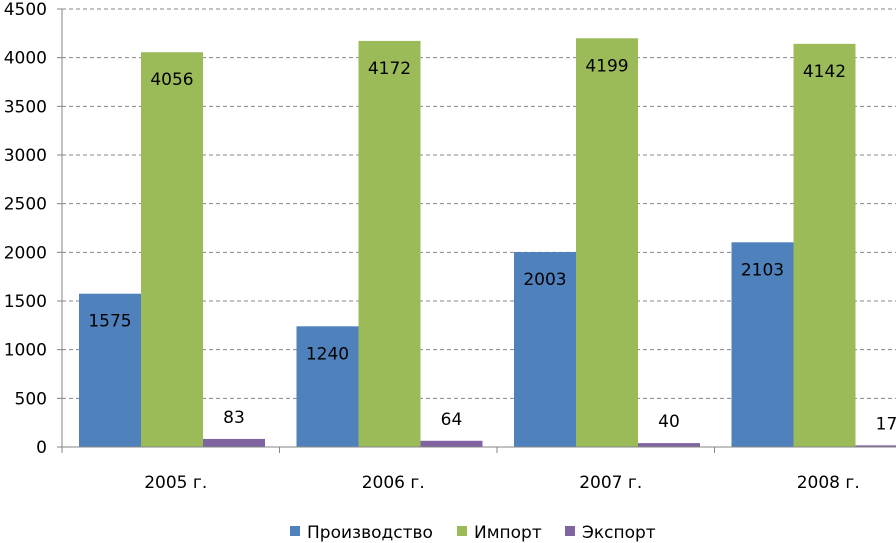  What do you see at coordinates (508, 533) in the screenshot?
I see `legend-label: Импорт` at bounding box center [508, 533].